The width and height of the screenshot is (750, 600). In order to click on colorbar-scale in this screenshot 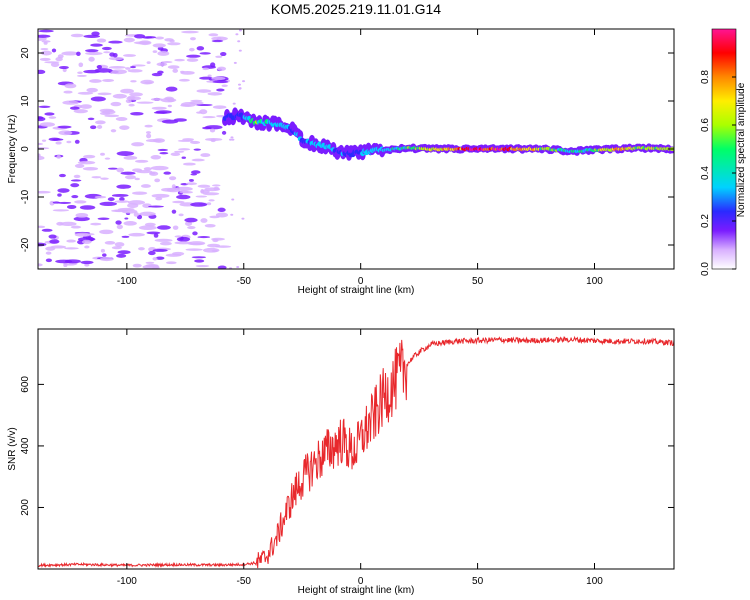, I will do `click(724, 149)`.